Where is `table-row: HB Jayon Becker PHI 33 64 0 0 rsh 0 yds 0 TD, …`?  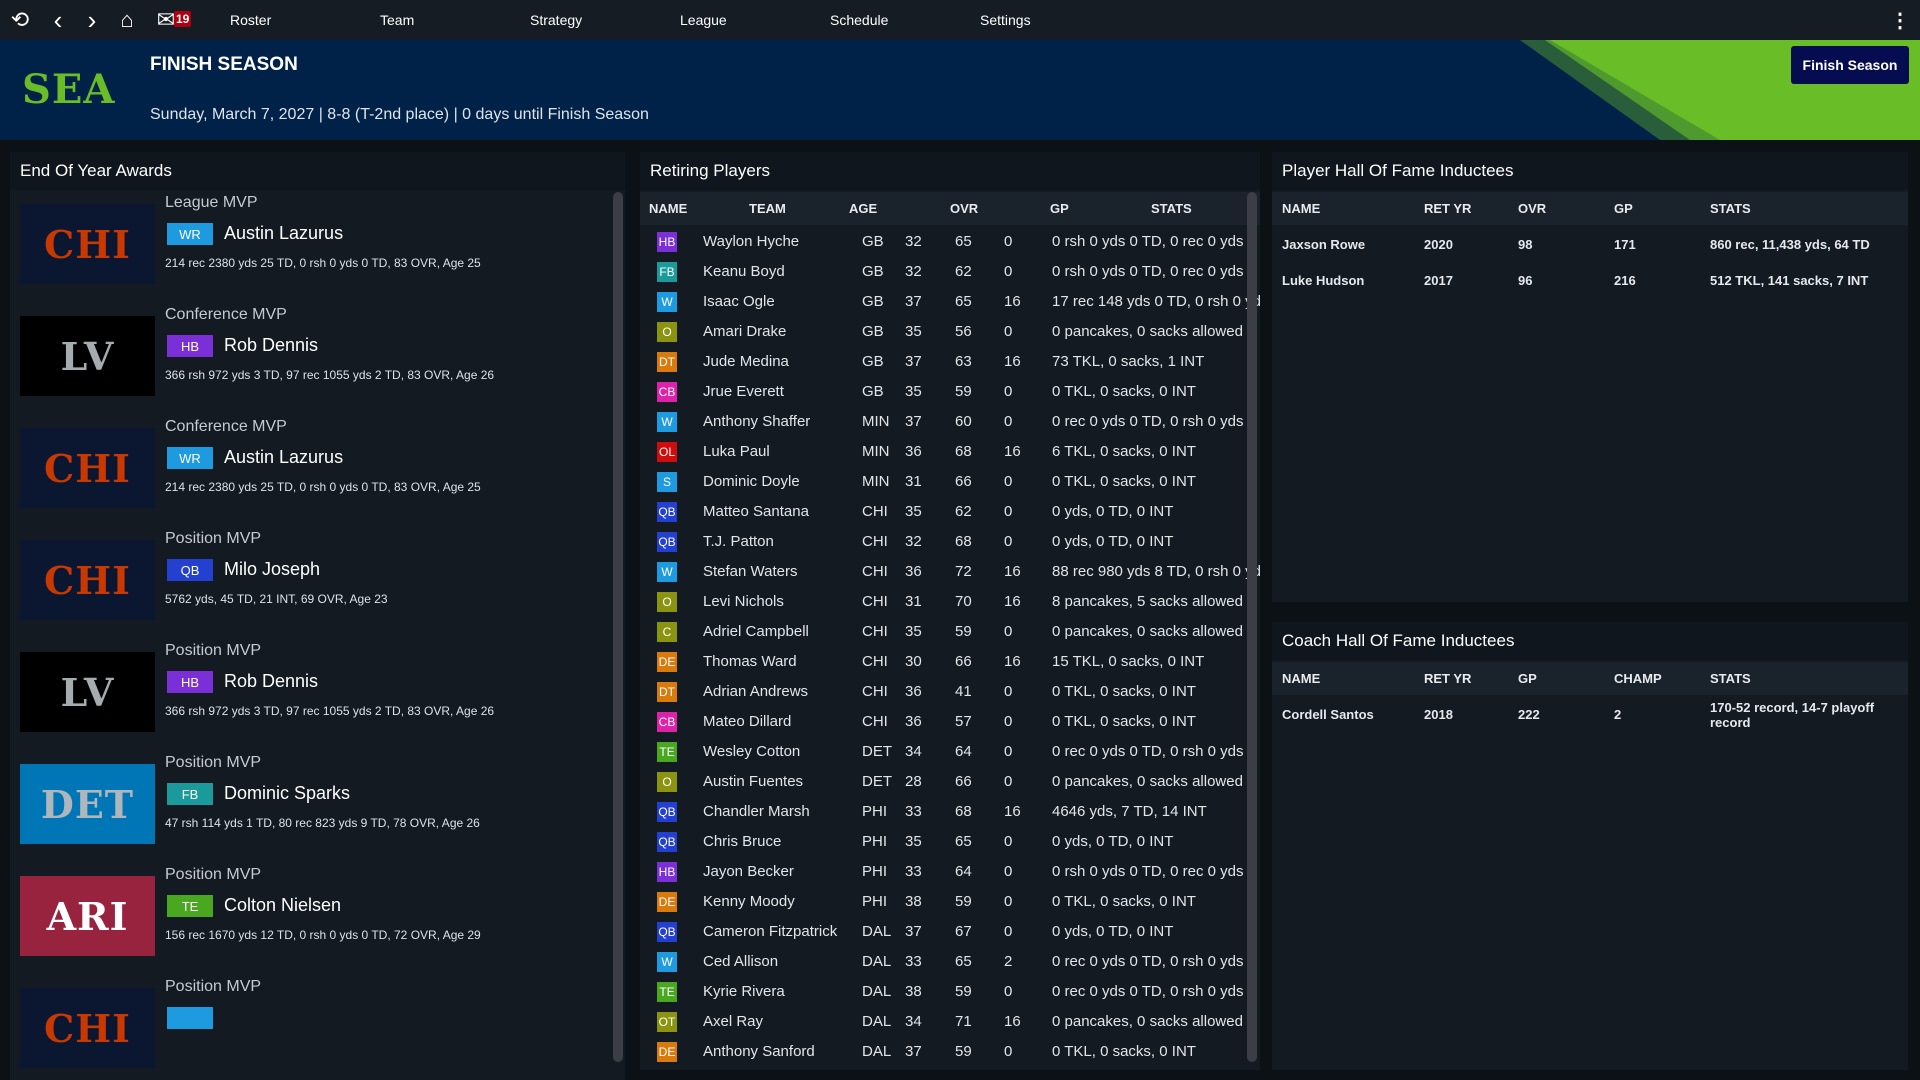 table-row: HB Jayon Becker PHI 33 64 0 0 rsh 0 yds 0 TD, … is located at coordinates (948, 872).